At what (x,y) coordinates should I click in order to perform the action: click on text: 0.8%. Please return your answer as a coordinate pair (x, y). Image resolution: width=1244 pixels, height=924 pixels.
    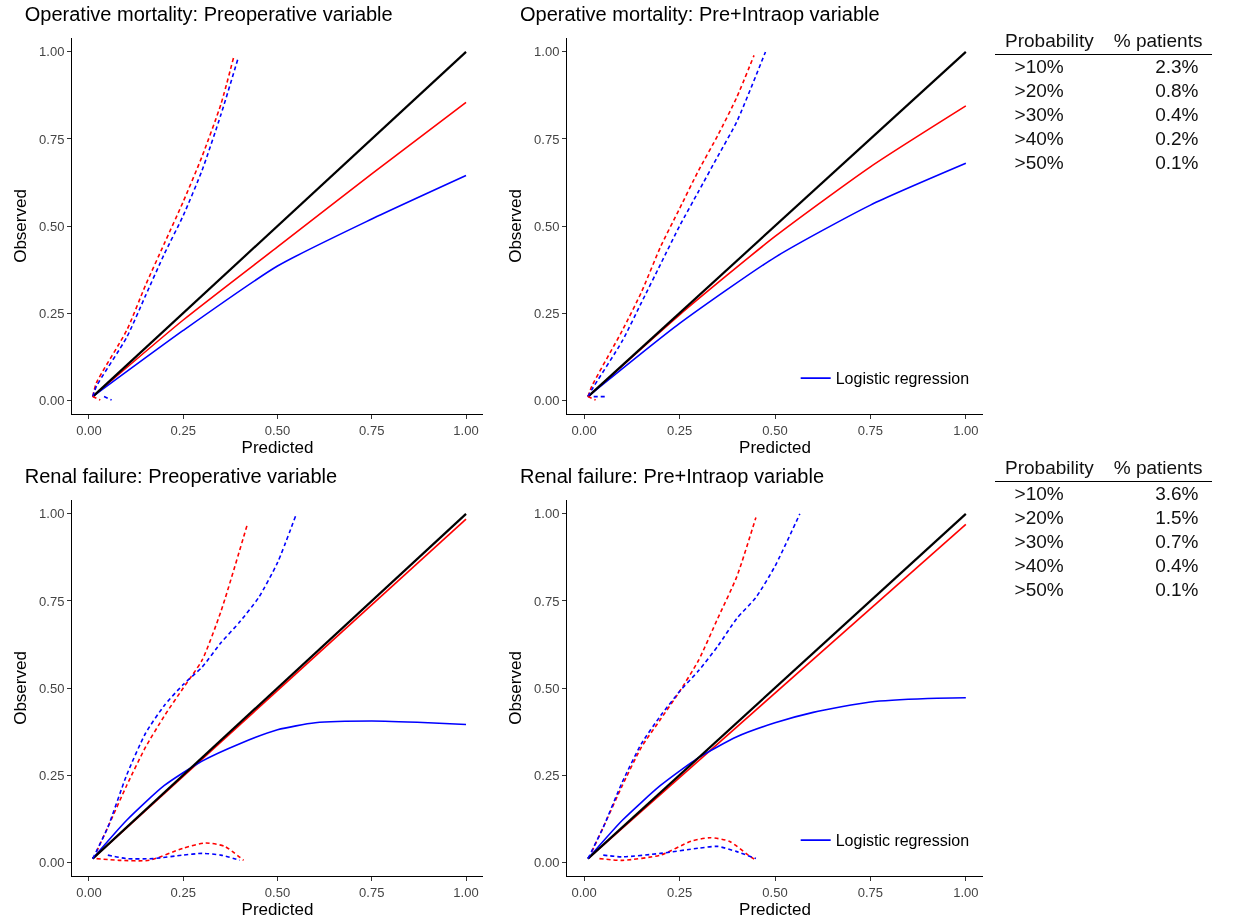
    Looking at the image, I should click on (1177, 90).